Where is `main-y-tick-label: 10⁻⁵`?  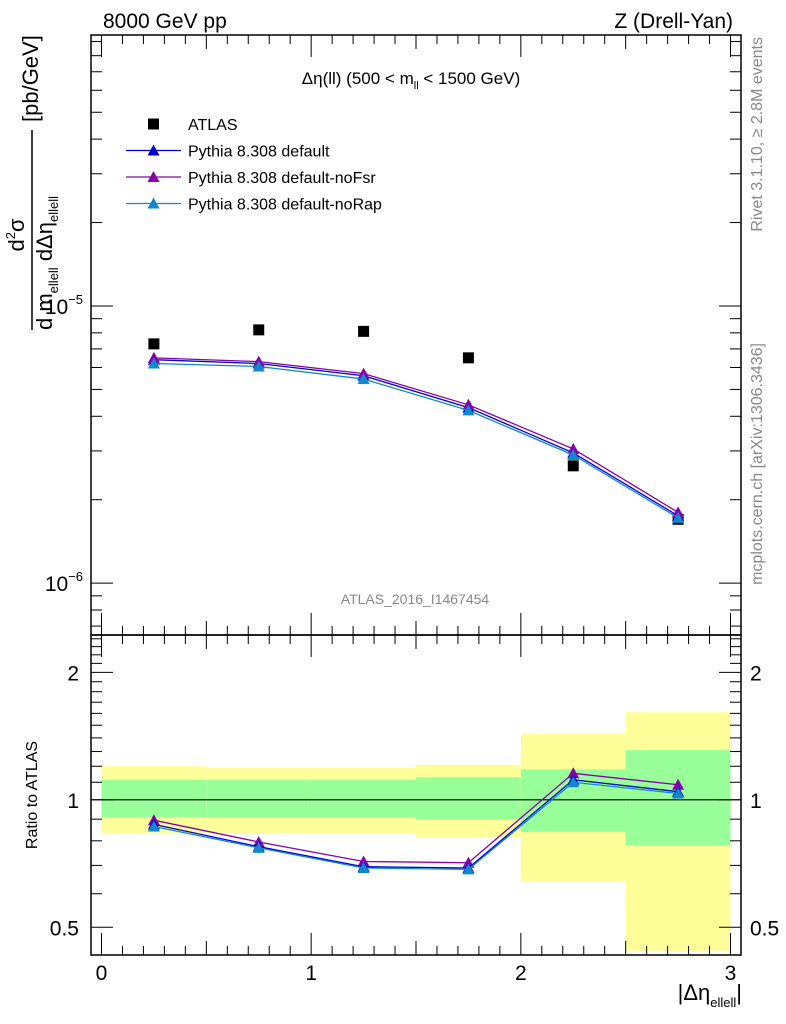 main-y-tick-label: 10⁻⁵ is located at coordinates (64, 305).